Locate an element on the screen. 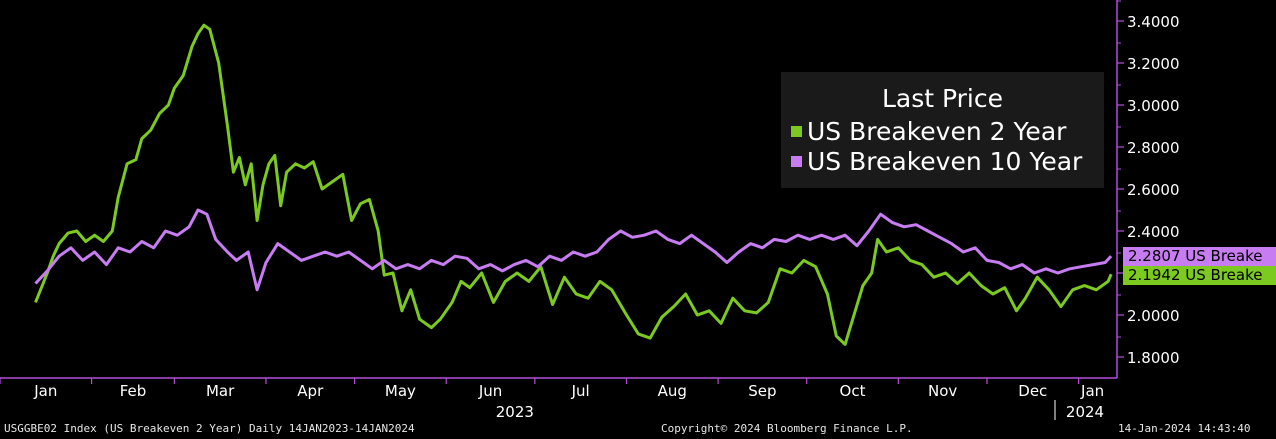 The height and width of the screenshot is (439, 1276). x-tick-label: Oct is located at coordinates (853, 391).